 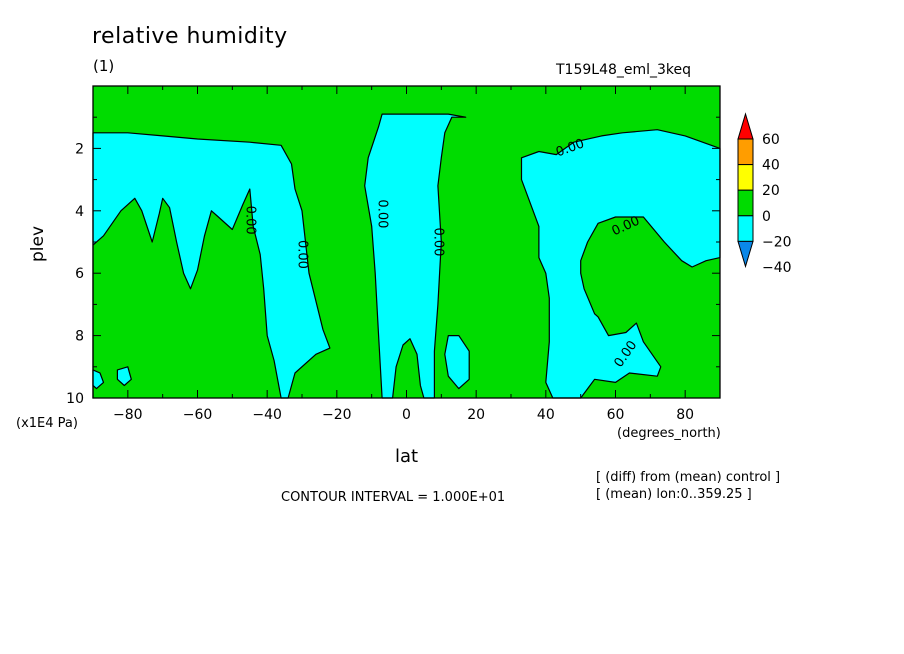 What do you see at coordinates (406, 415) in the screenshot?
I see `x-tick-label: 0` at bounding box center [406, 415].